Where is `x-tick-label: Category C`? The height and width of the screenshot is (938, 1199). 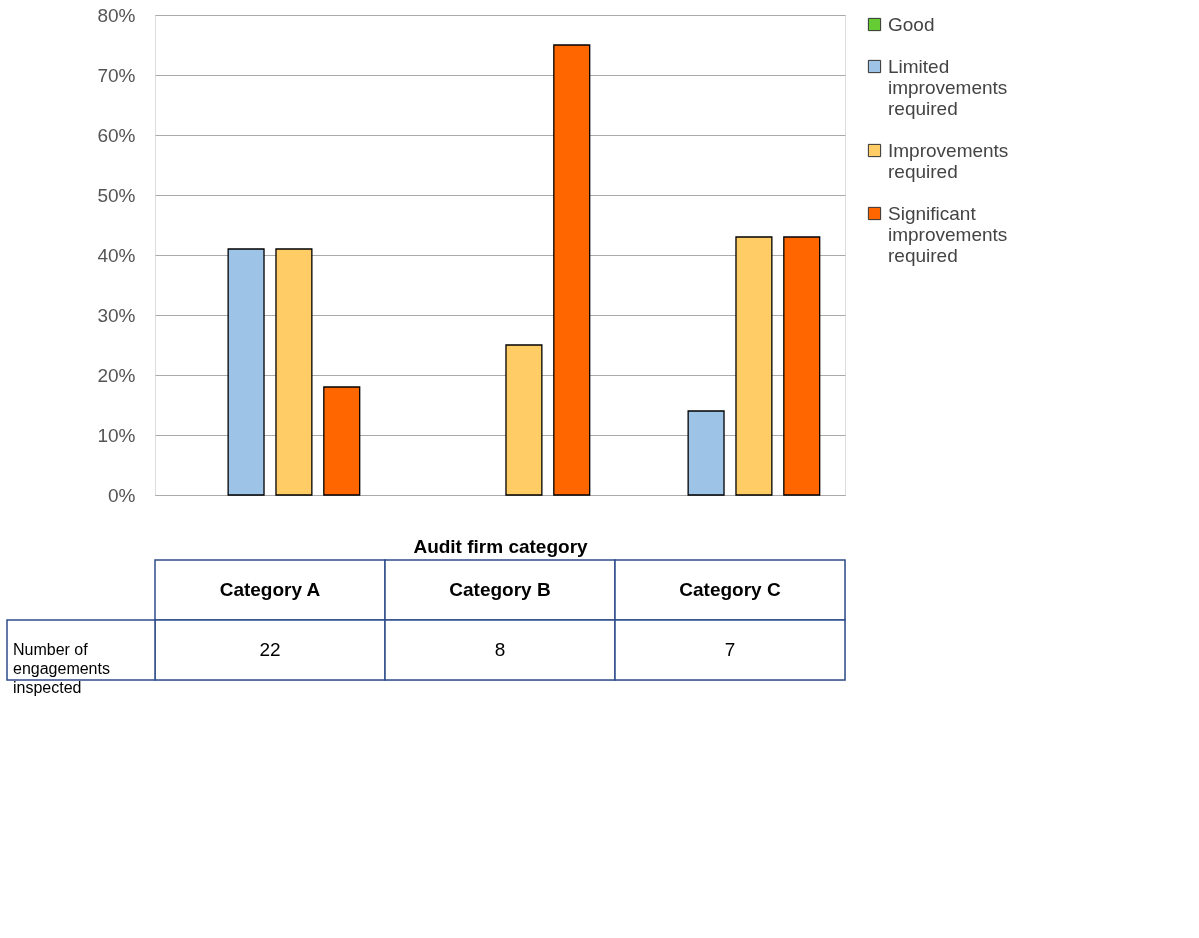
x-tick-label: Category C is located at coordinates (730, 589).